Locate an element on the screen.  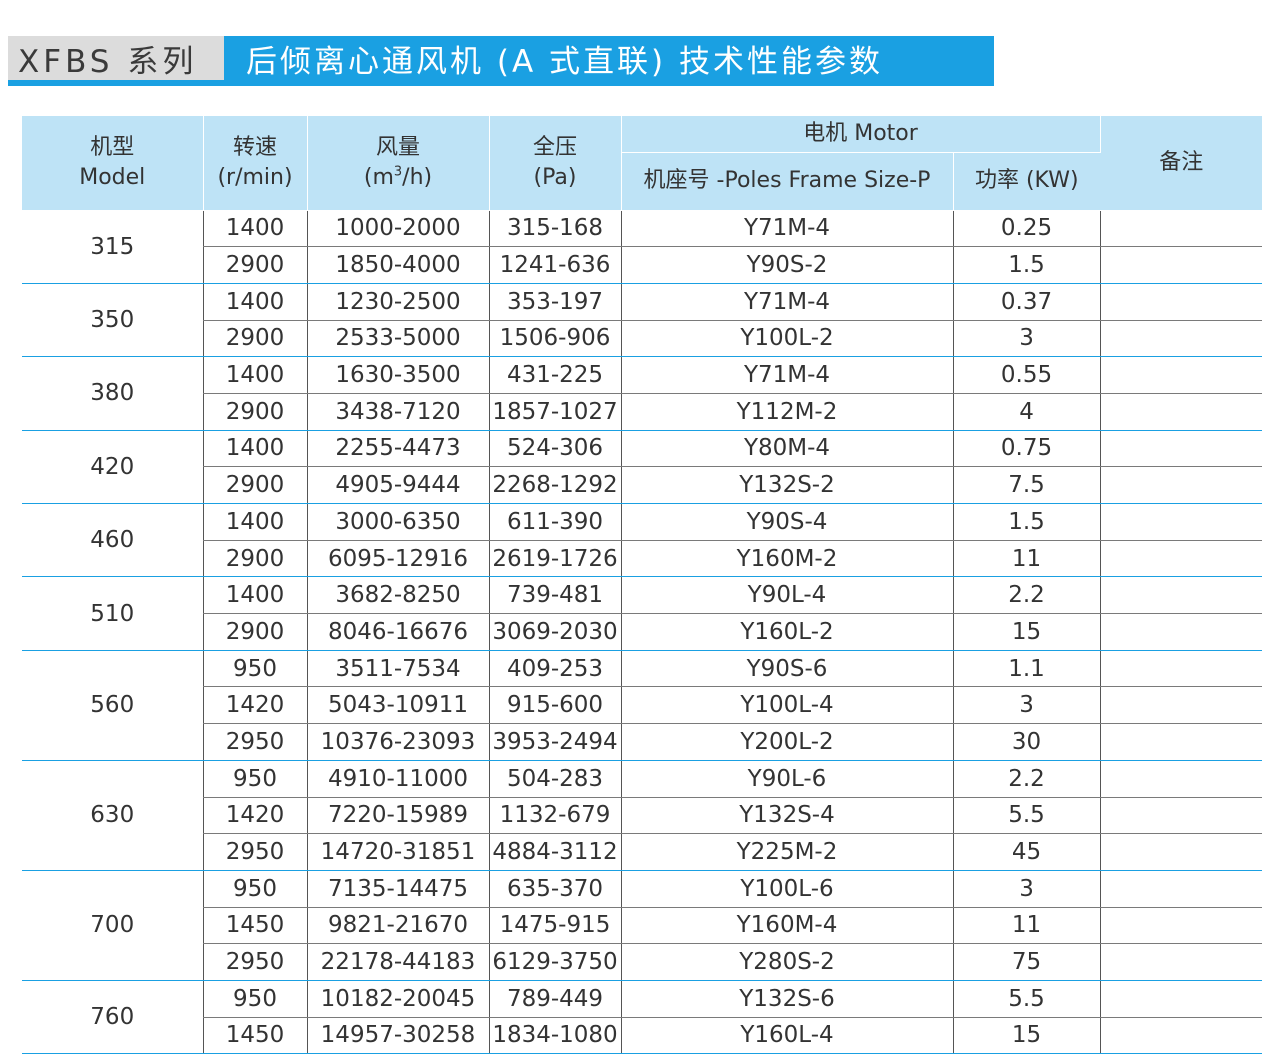
table-row: 420 1400 2255-4473 524-306 Y80M-4 0.75 is located at coordinates (642, 467).